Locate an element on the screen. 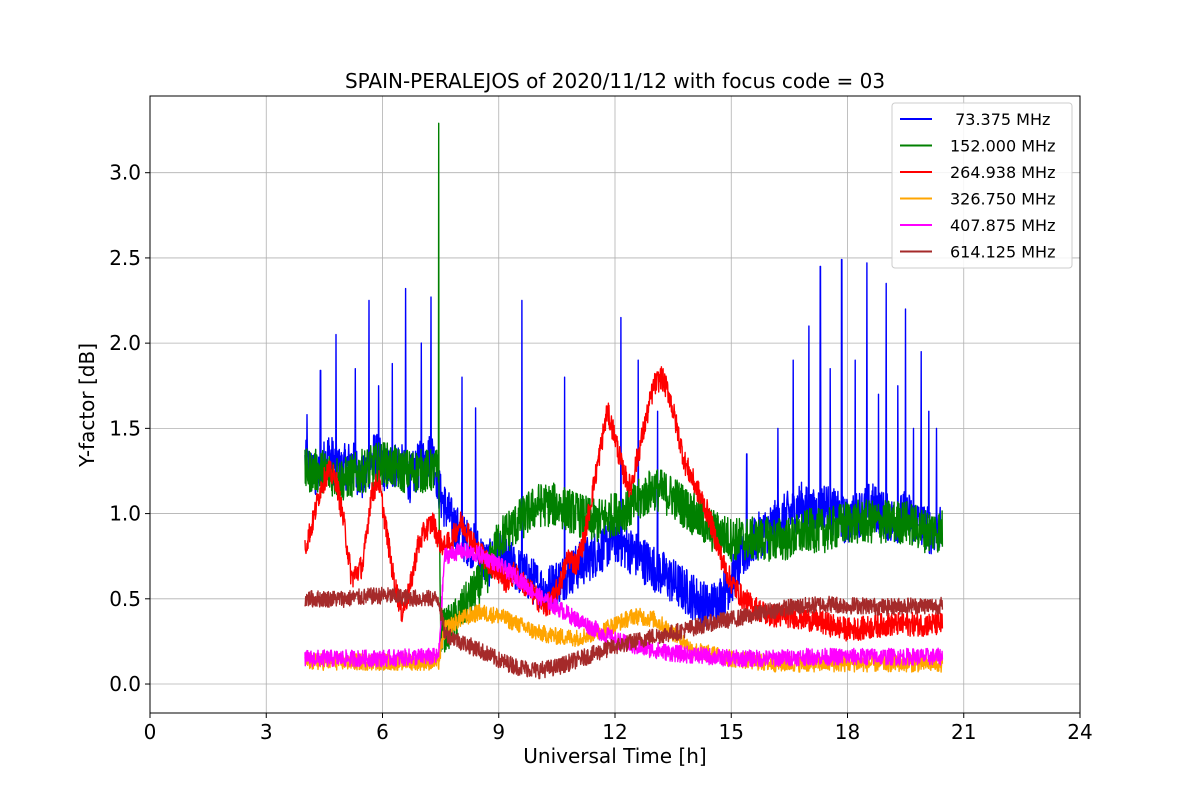 This screenshot has width=1200, height=800. y-tick-label: 2.5 is located at coordinates (125, 258).